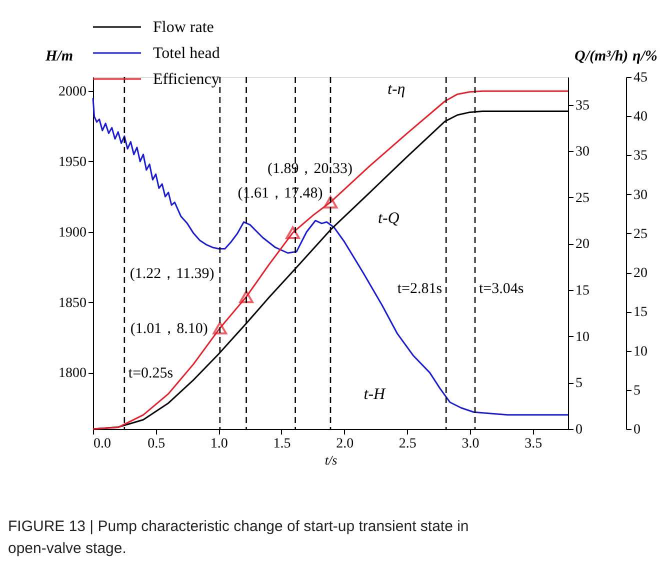  Describe the element at coordinates (72, 303) in the screenshot. I see `y-tick-label: 1850` at that location.